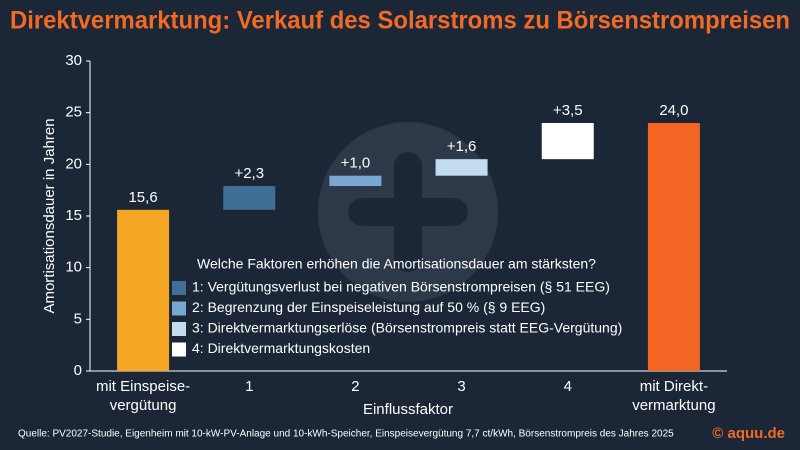  I want to click on x-tick-label: 3, so click(461, 386).